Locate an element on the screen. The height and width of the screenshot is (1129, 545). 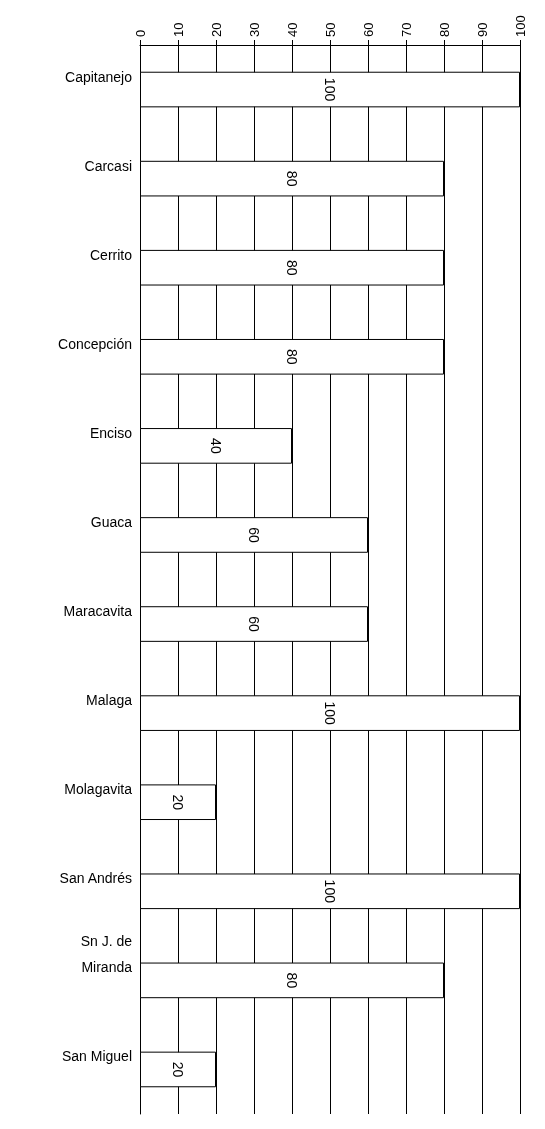
x-tick-label: 100 is located at coordinates (520, 26).